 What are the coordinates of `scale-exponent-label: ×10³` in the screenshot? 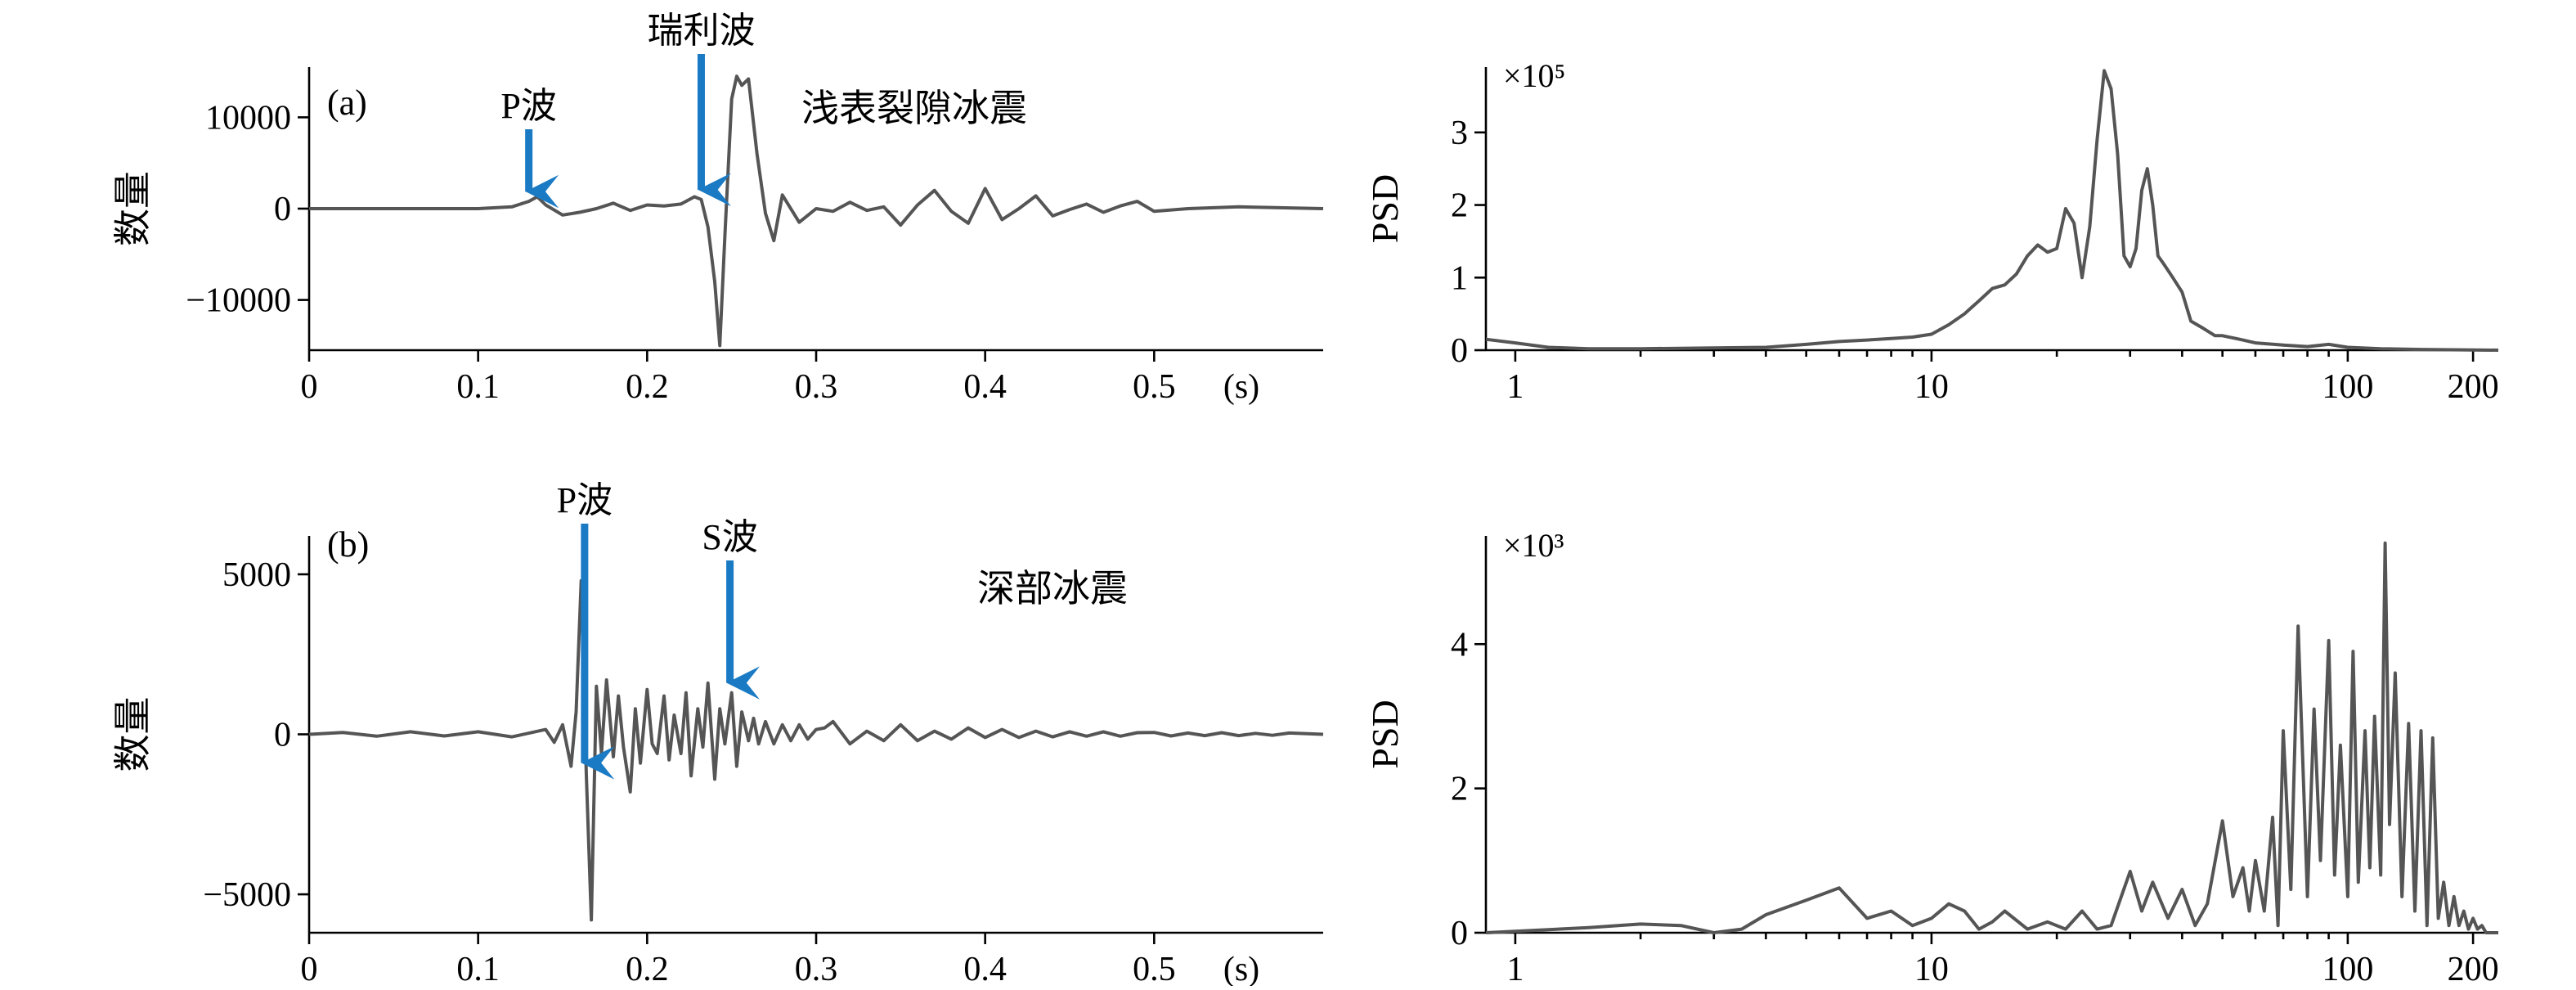 It's located at (1533, 546).